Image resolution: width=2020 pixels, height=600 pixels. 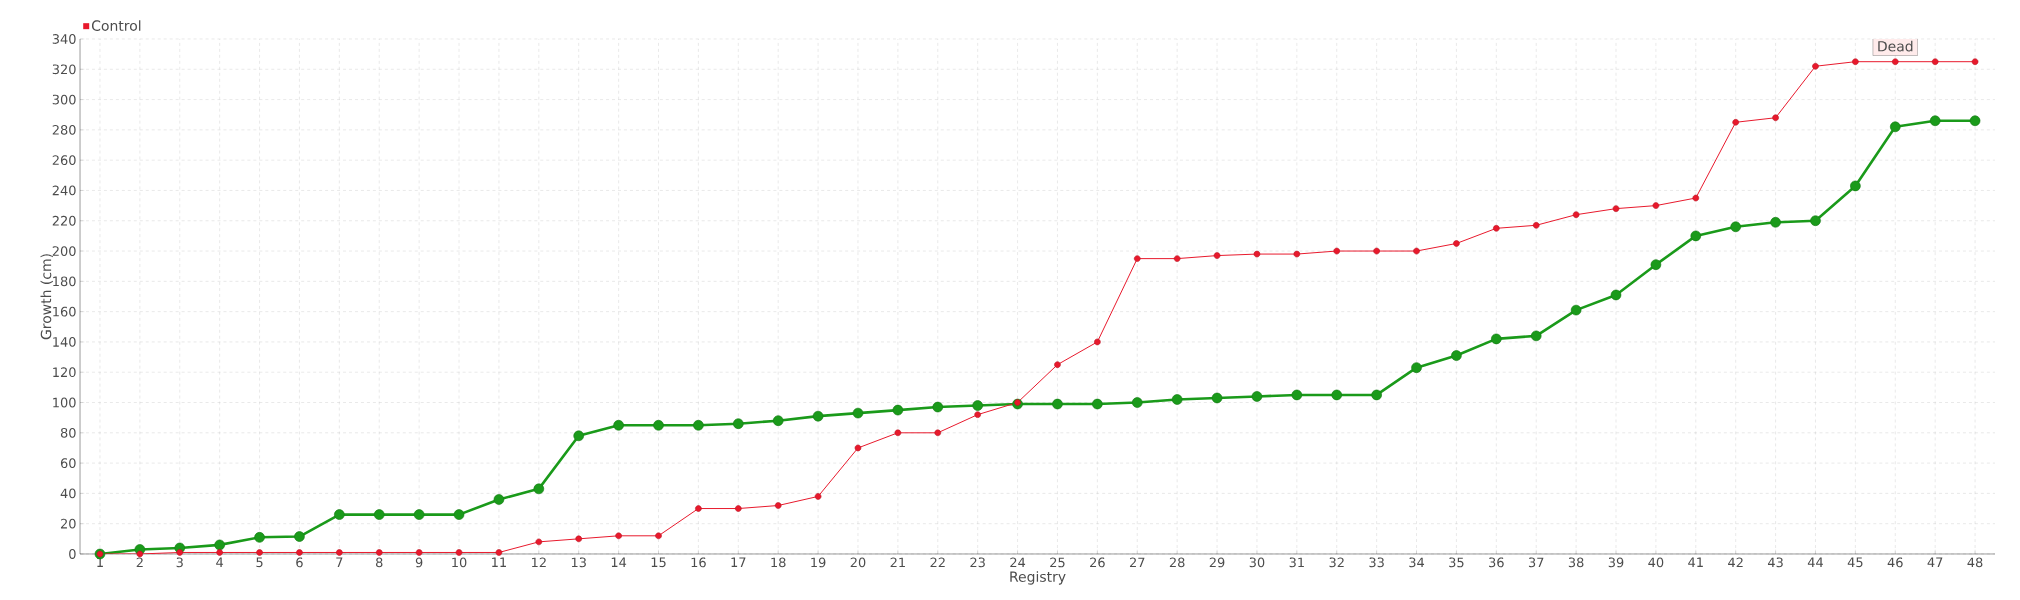 What do you see at coordinates (299, 562) in the screenshot?
I see `x-tick-label: 6` at bounding box center [299, 562].